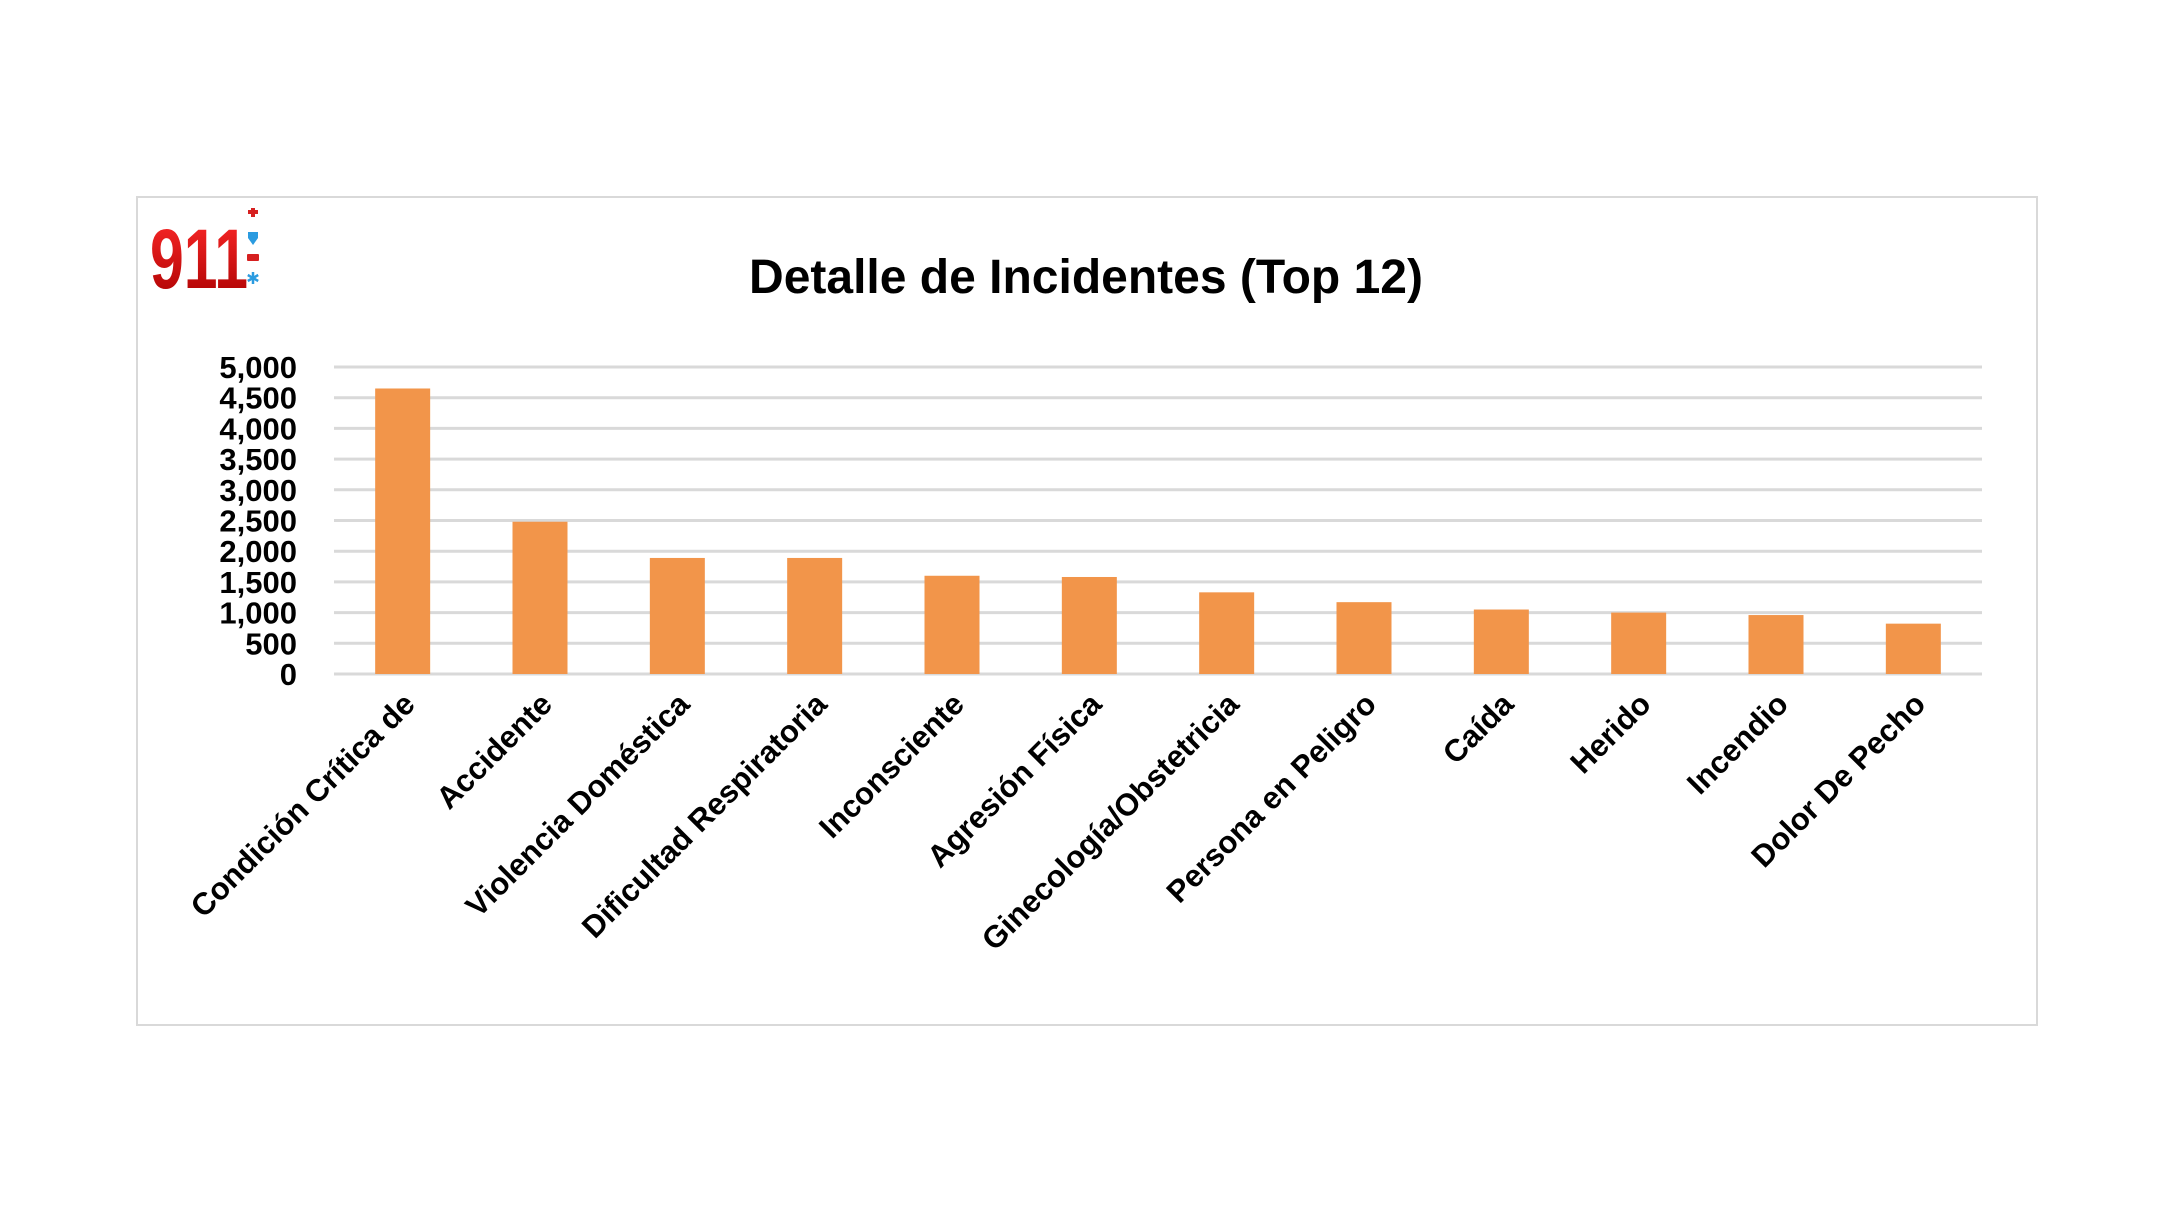 This screenshot has width=2159, height=1214. I want to click on y-tick-label: 3,000, so click(258, 490).